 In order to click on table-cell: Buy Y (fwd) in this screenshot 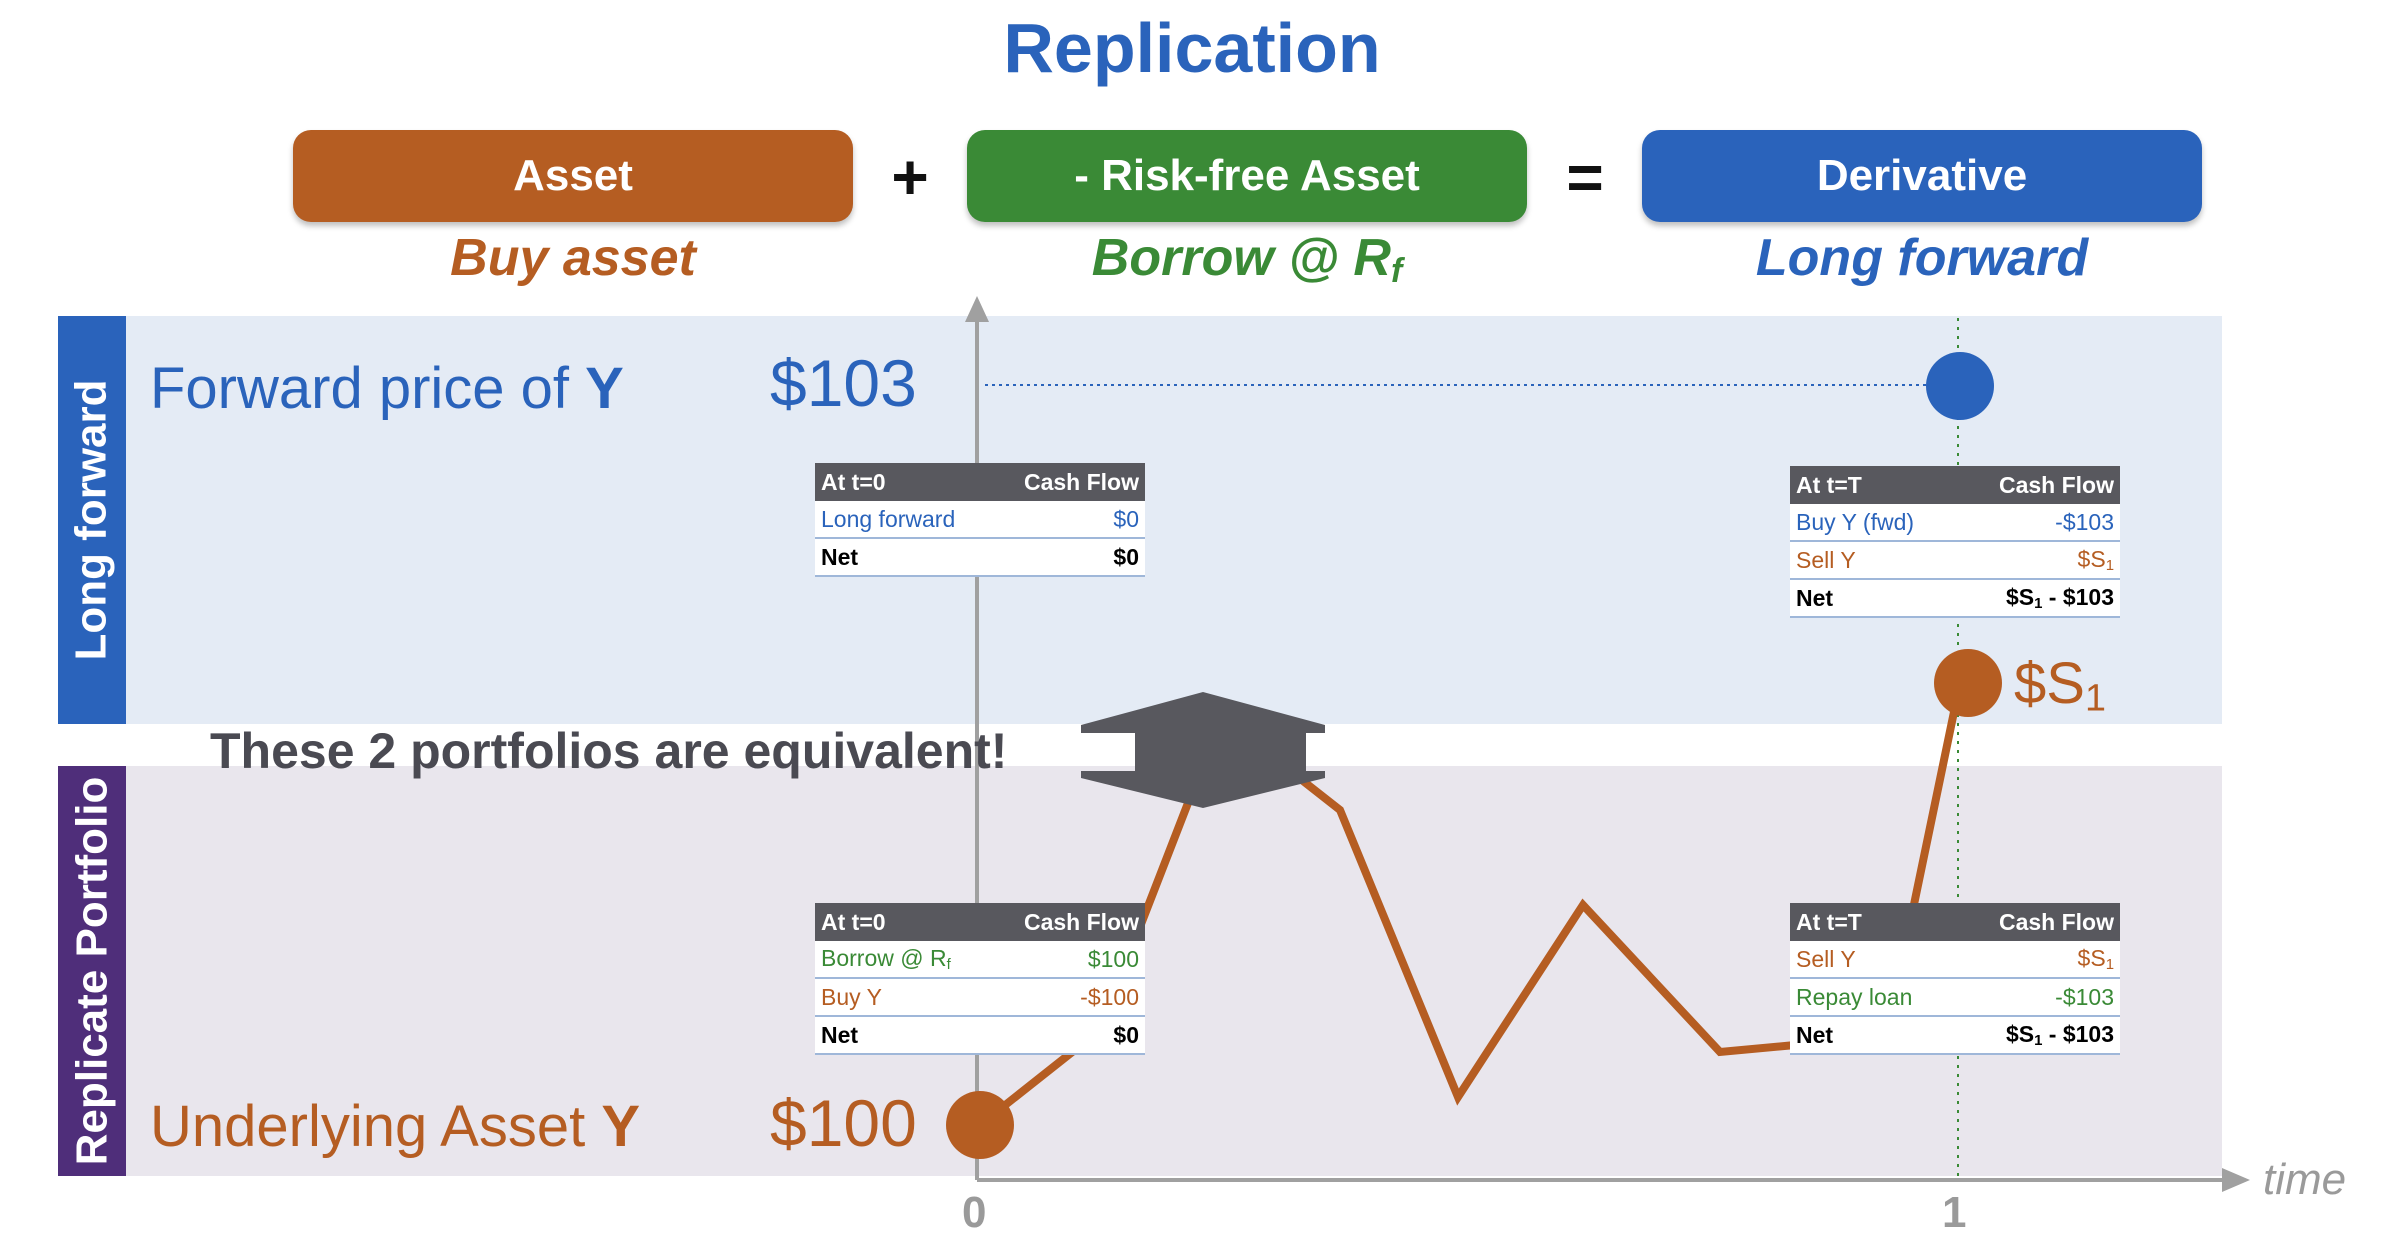, I will do `click(1873, 523)`.